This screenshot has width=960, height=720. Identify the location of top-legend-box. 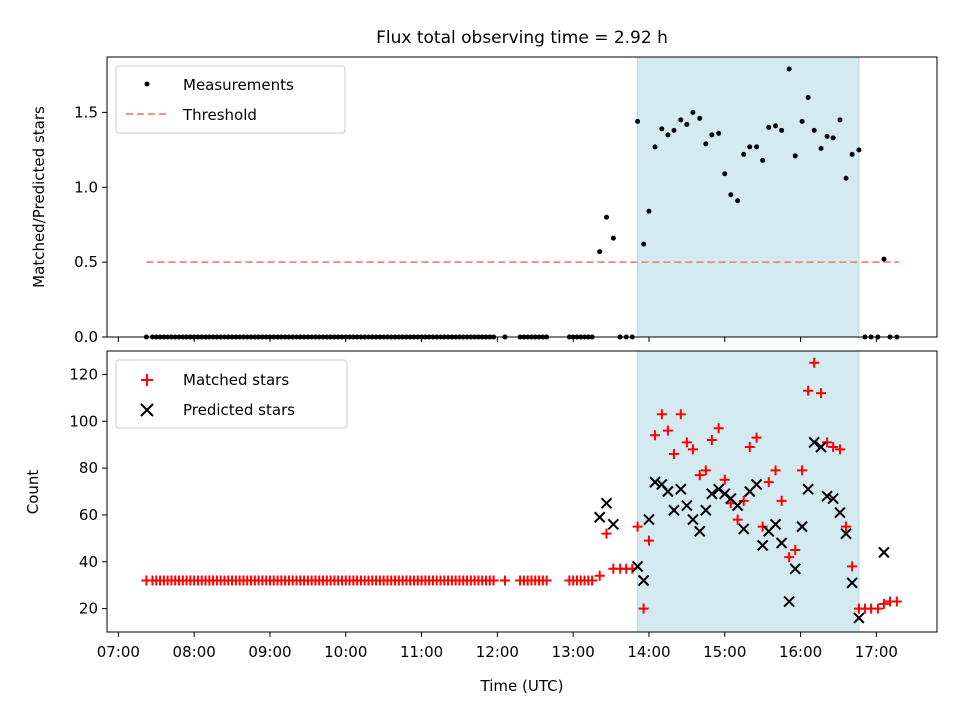
(230, 99).